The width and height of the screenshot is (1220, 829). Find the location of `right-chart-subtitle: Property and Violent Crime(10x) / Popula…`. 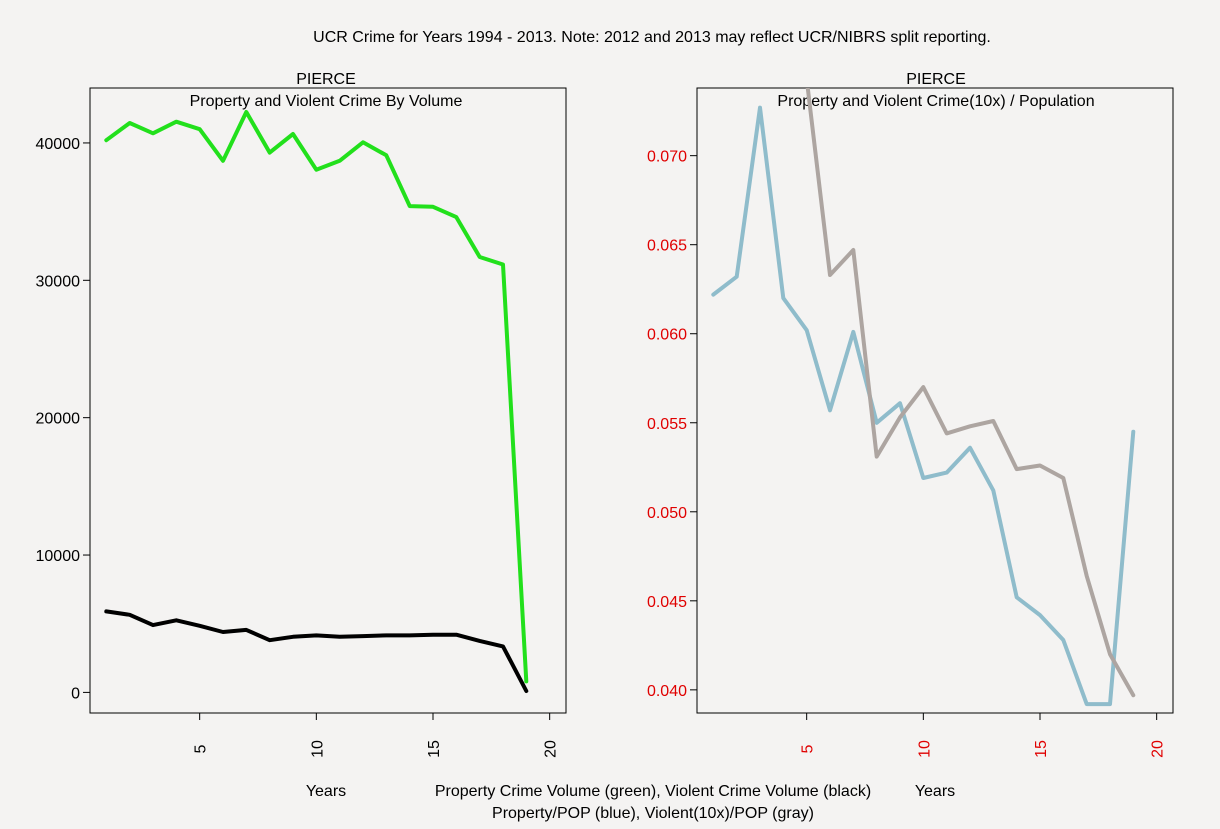

right-chart-subtitle: Property and Violent Crime(10x) / Popula… is located at coordinates (935, 101).